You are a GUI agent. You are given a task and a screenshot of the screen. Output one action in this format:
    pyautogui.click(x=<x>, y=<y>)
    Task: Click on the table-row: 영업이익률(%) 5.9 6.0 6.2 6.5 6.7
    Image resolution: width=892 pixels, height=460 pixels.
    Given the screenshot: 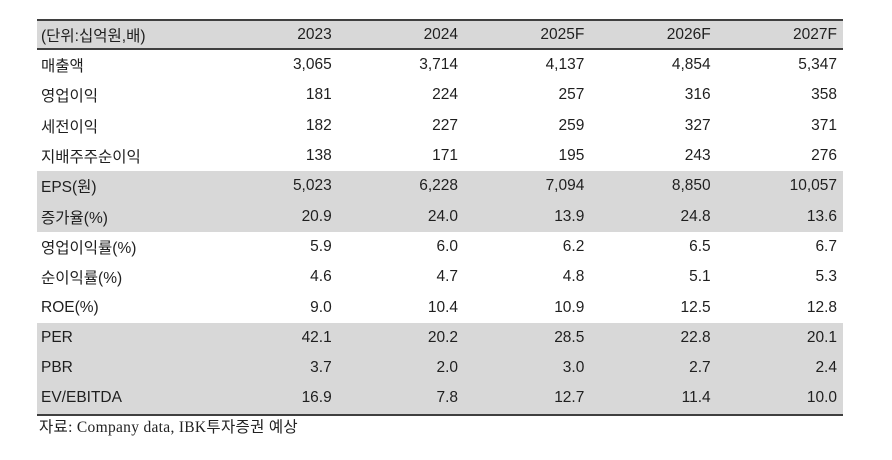 What is the action you would take?
    pyautogui.click(x=440, y=247)
    